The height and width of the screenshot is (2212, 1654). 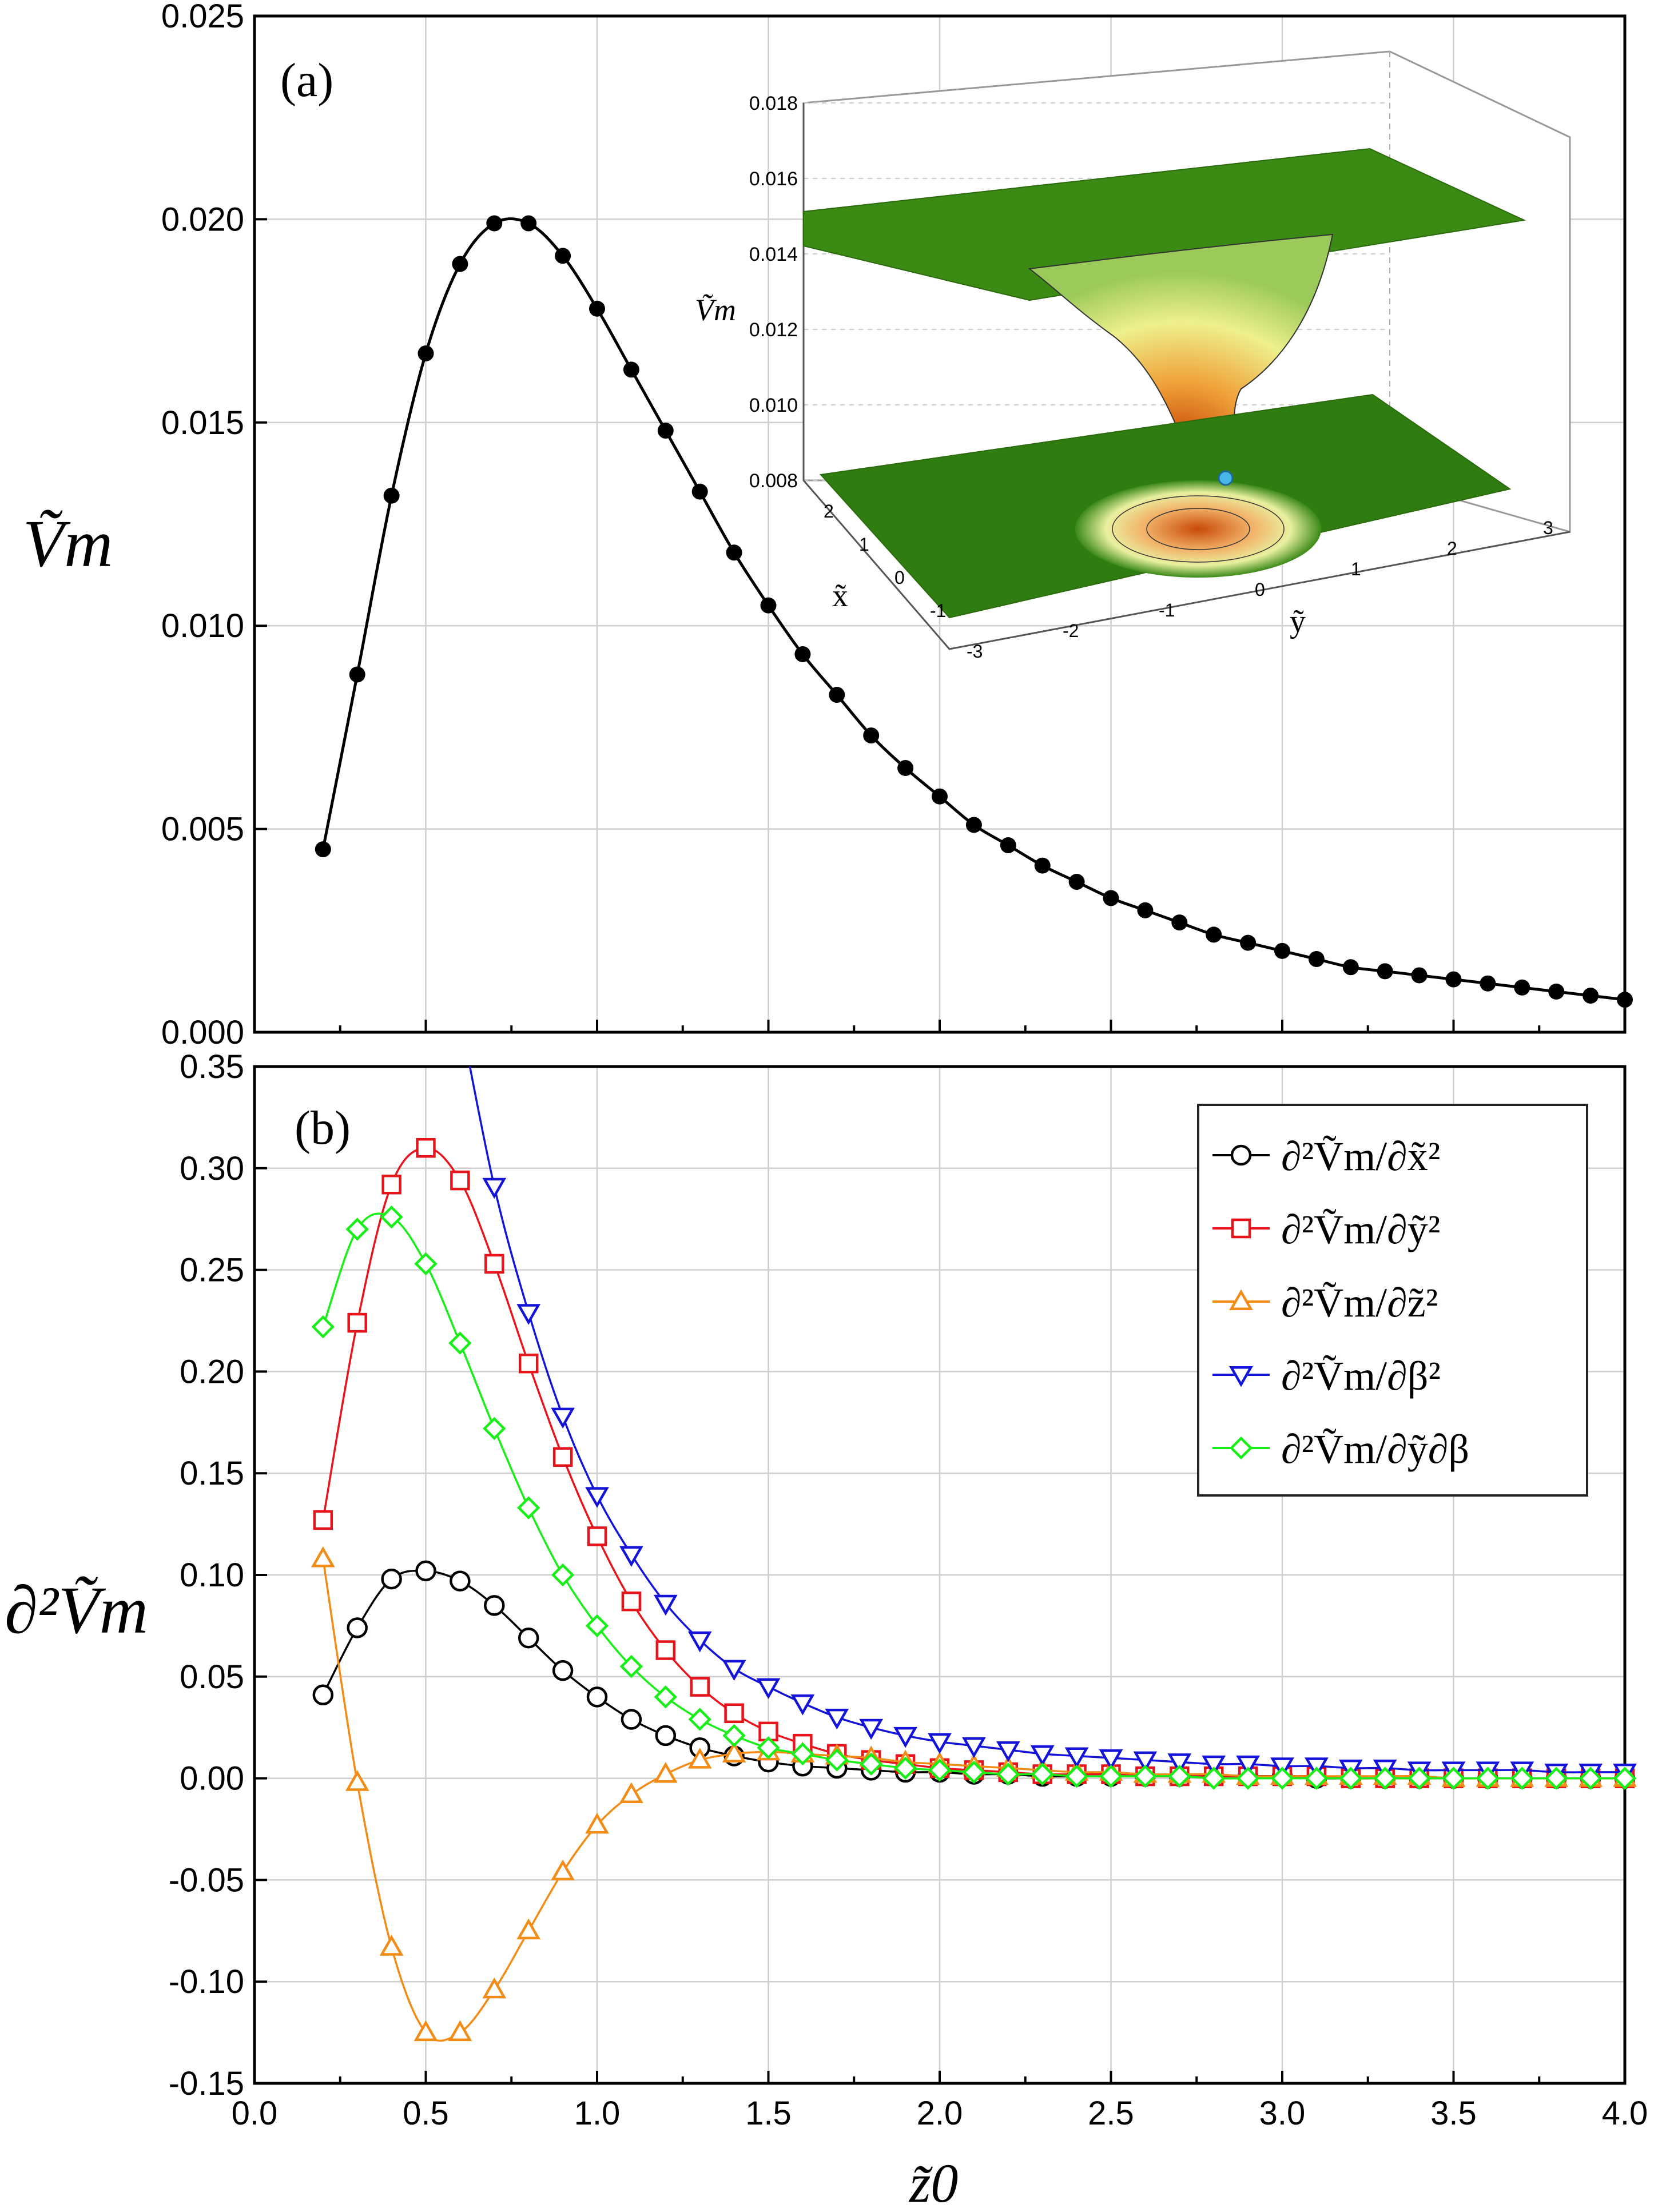 I want to click on x-tick-label: 1.0, so click(x=597, y=2113).